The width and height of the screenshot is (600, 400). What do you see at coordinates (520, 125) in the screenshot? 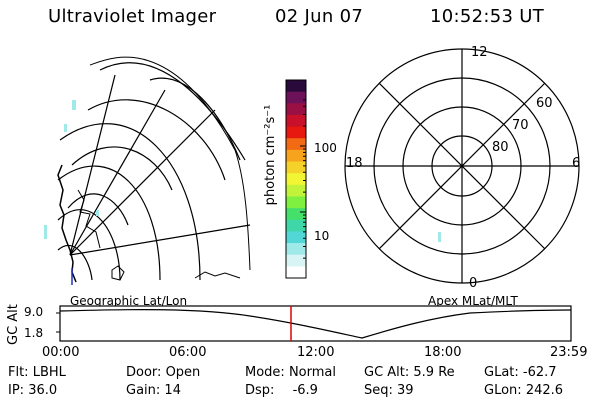
I see `mlat-label-70: 70` at bounding box center [520, 125].